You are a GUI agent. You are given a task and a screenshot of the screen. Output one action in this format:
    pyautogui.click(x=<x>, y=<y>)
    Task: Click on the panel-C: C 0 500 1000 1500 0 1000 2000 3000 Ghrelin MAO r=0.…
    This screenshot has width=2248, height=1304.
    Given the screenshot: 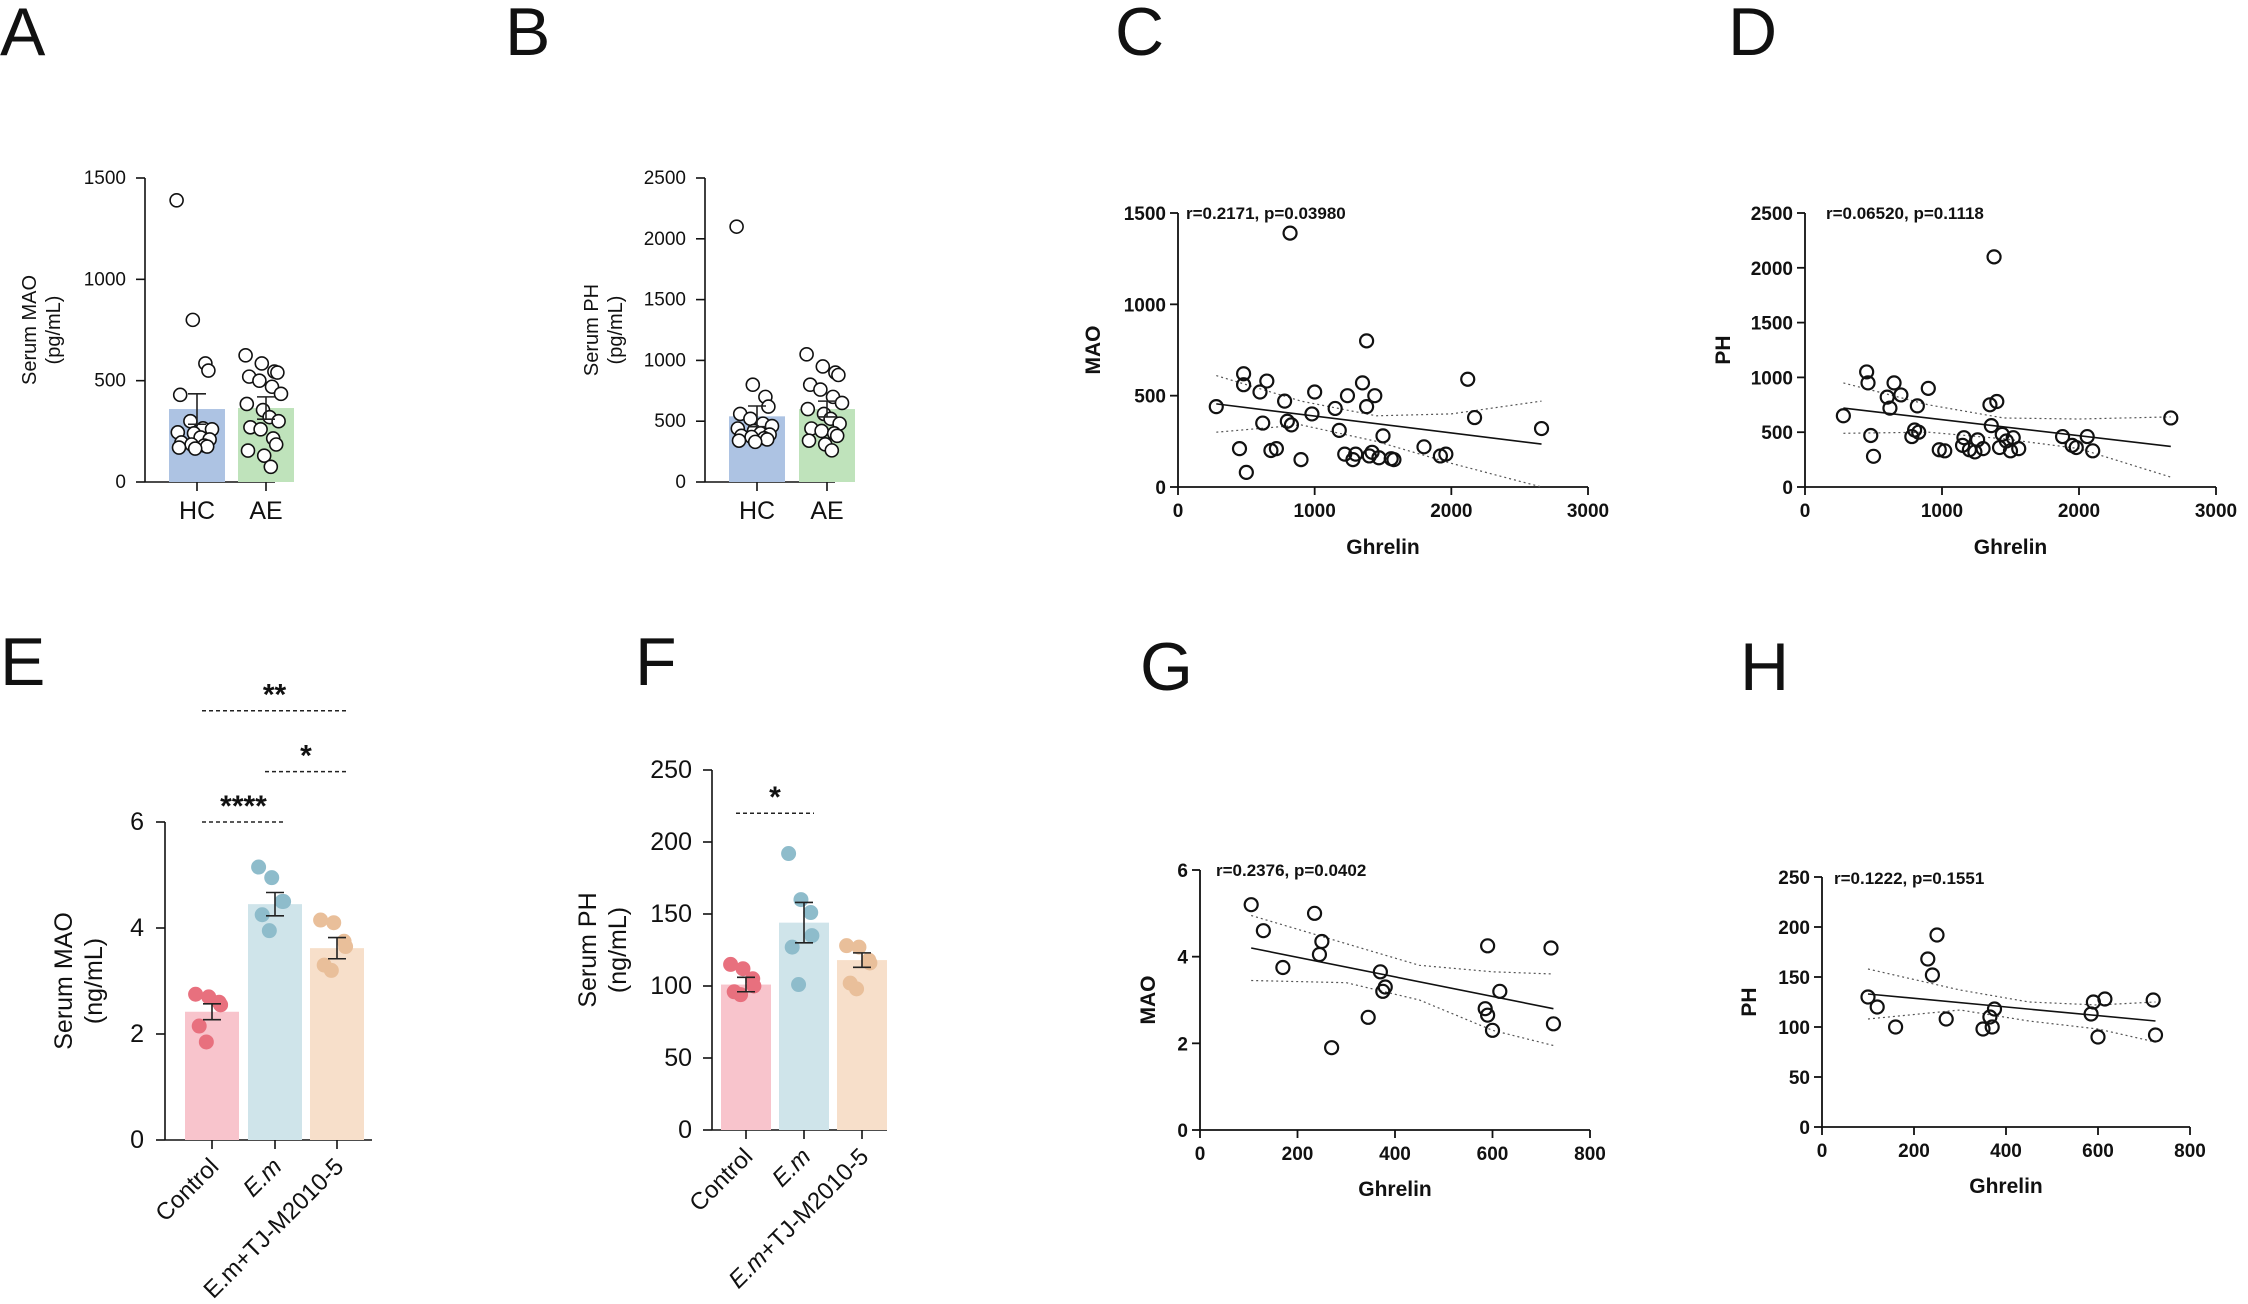 What is the action you would take?
    pyautogui.click(x=1345, y=279)
    